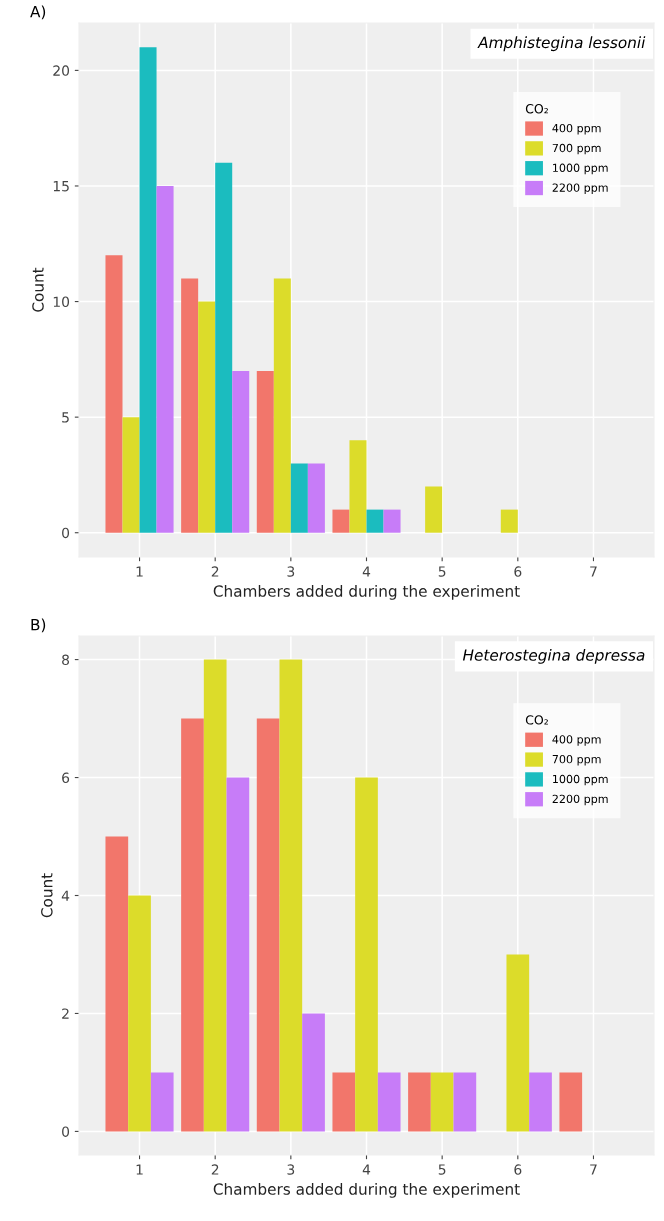 This screenshot has height=1221, width=664. I want to click on chart-title: A), so click(38, 12).